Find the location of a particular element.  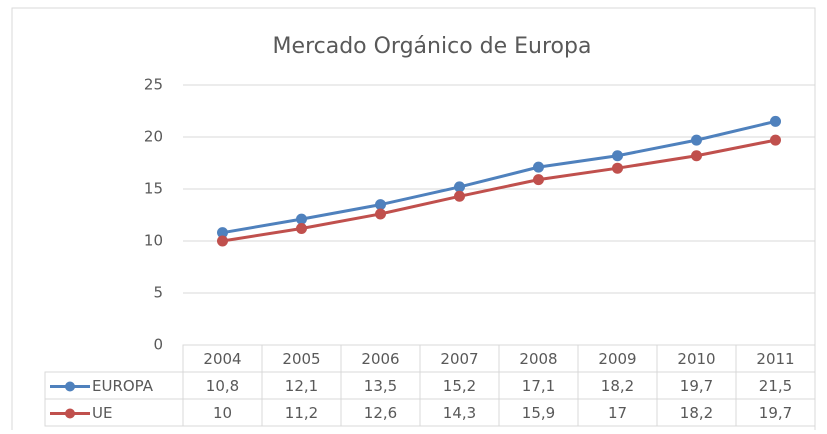

legend-label: UE is located at coordinates (102, 413).